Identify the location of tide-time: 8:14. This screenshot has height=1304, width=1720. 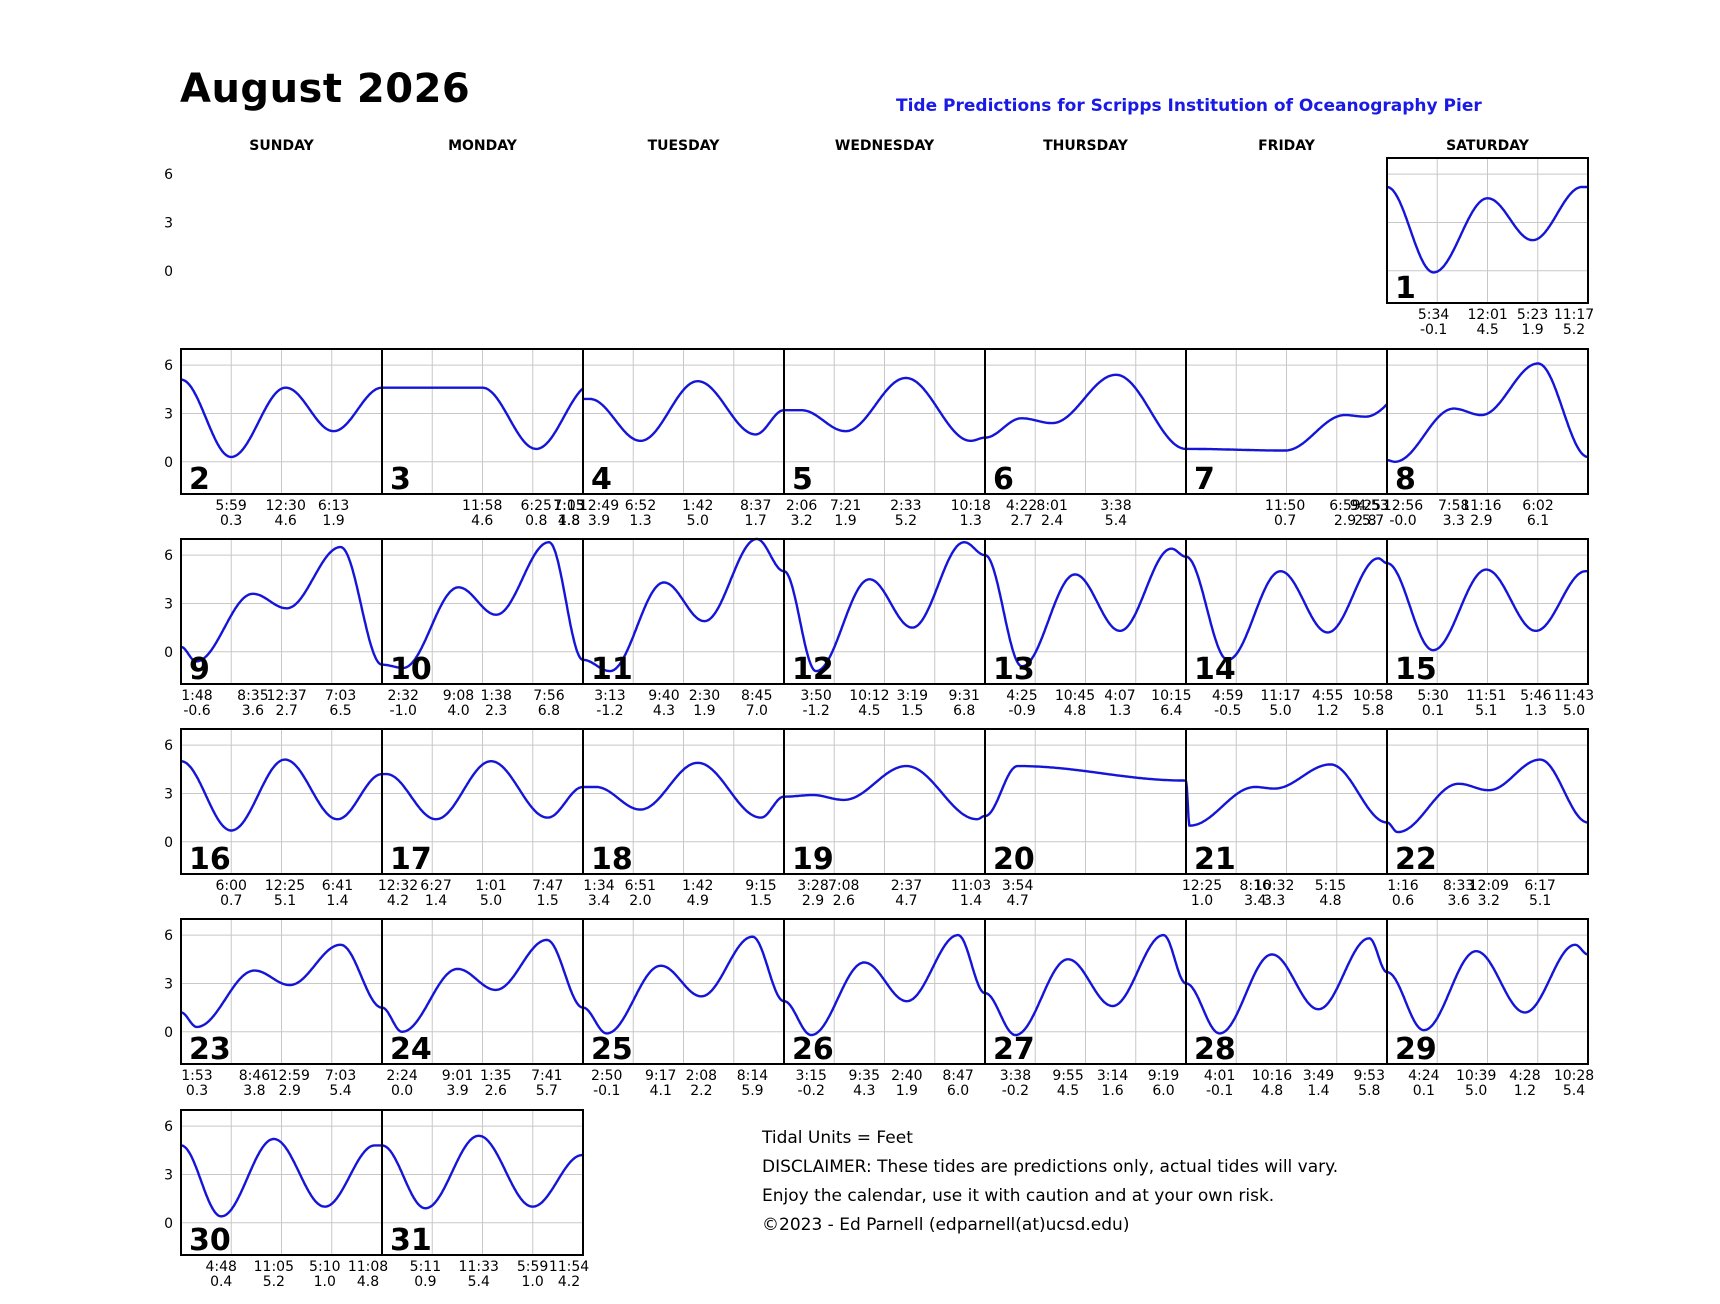
(753, 1076).